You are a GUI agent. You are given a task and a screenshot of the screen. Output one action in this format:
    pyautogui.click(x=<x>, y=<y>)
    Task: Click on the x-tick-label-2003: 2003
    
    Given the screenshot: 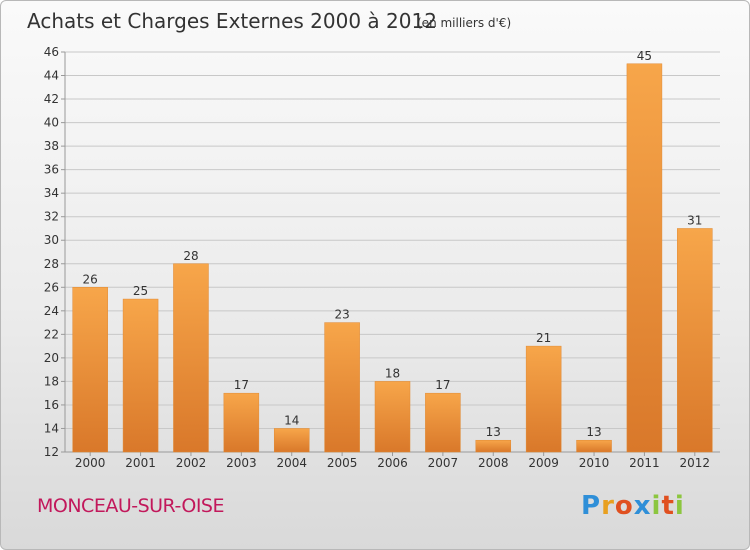 What is the action you would take?
    pyautogui.click(x=241, y=463)
    